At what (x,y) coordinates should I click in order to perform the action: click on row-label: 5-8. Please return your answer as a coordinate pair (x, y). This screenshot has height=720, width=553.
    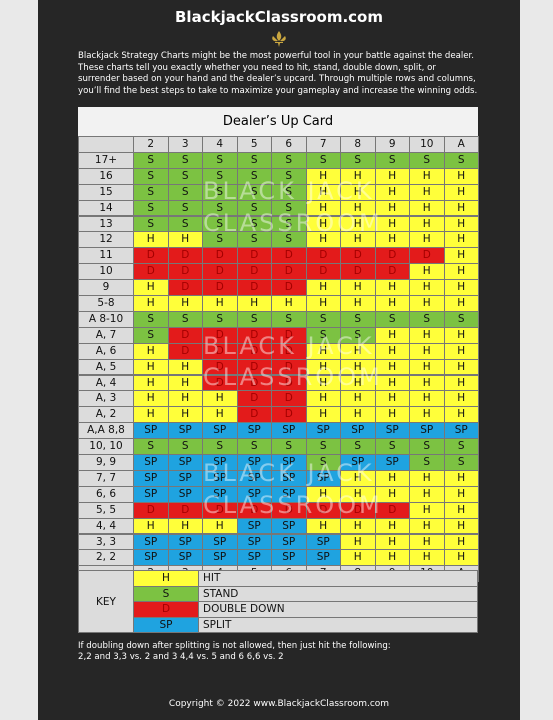
    Looking at the image, I should click on (106, 303).